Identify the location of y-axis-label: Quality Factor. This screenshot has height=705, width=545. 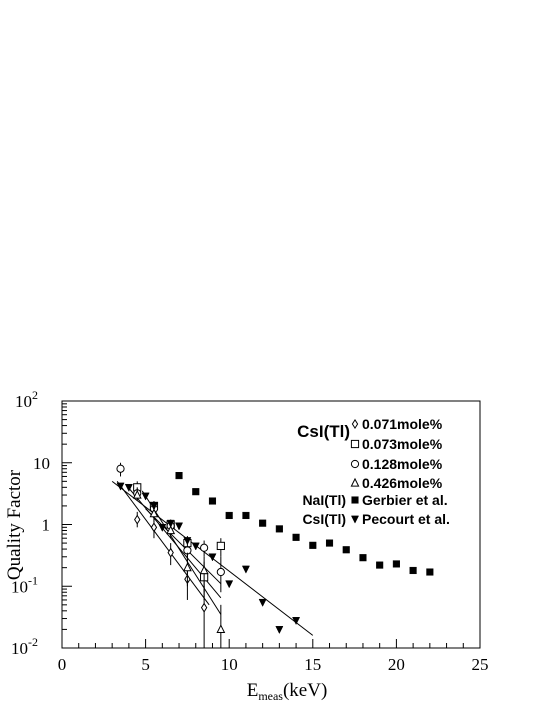
(14, 524).